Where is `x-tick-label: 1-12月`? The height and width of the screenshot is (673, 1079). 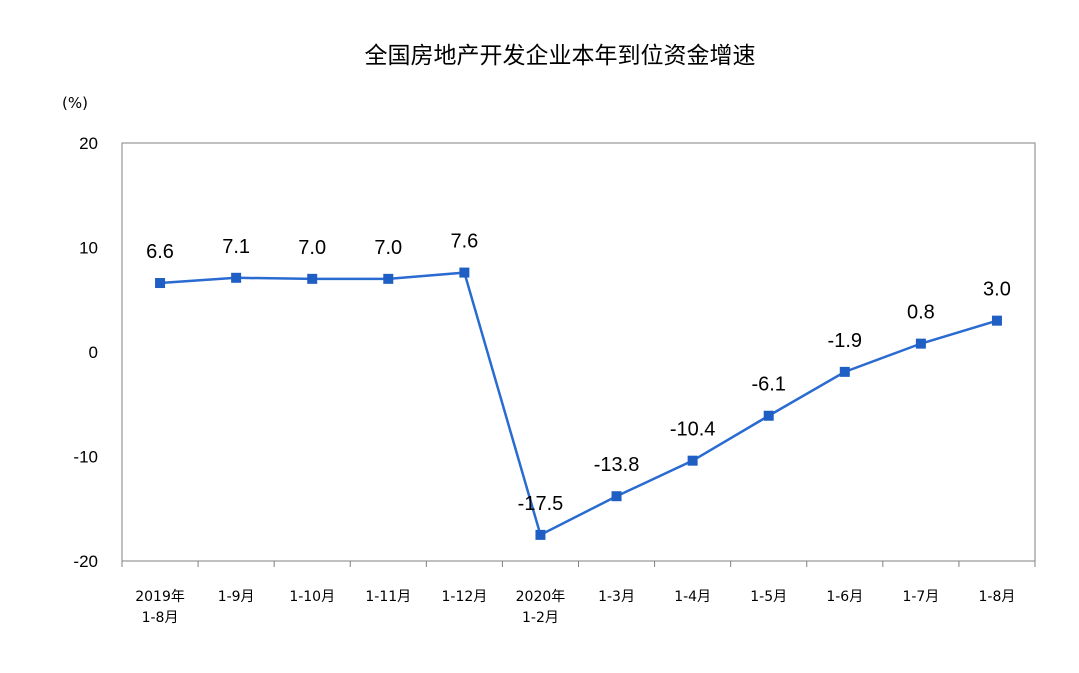 x-tick-label: 1-12月 is located at coordinates (464, 597).